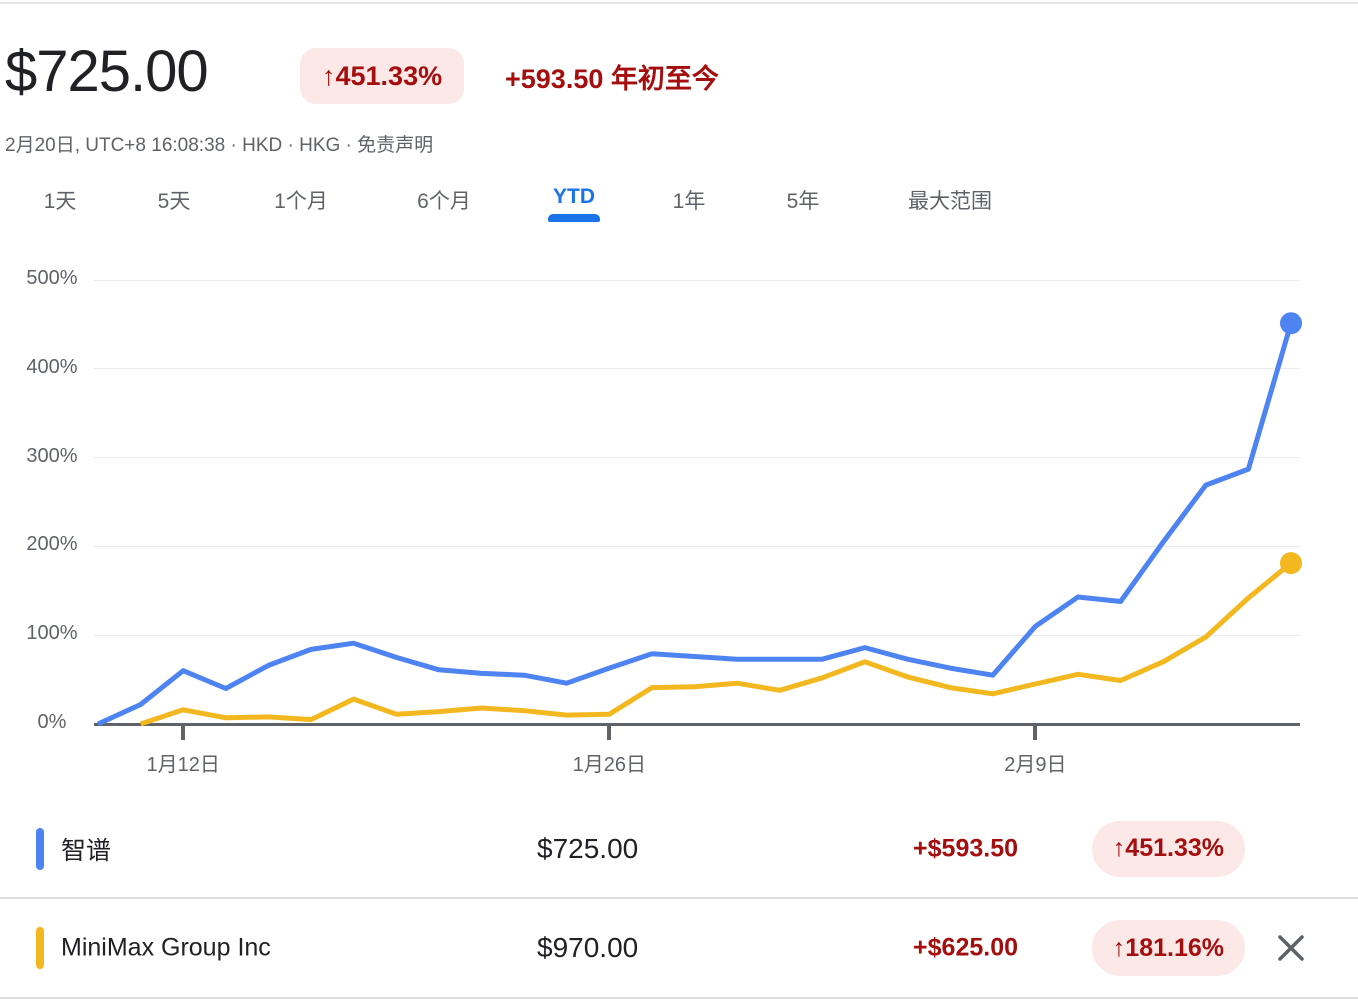  I want to click on series-change-percent-badge: ↑451.33%, so click(1168, 848).